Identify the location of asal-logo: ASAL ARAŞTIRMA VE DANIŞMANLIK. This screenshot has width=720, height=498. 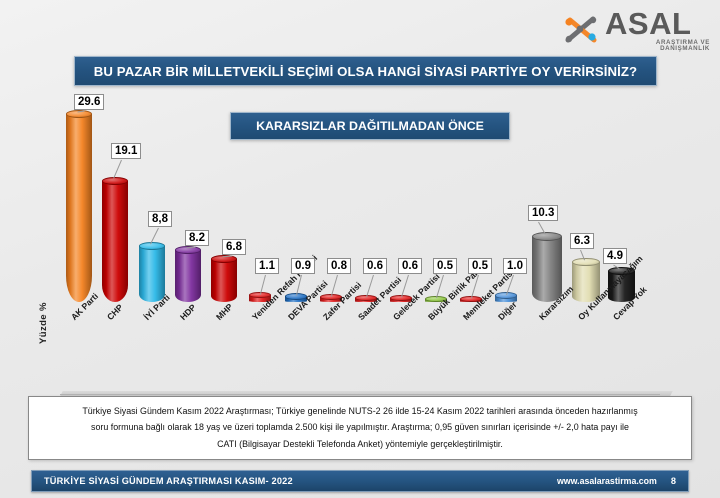
(636, 30).